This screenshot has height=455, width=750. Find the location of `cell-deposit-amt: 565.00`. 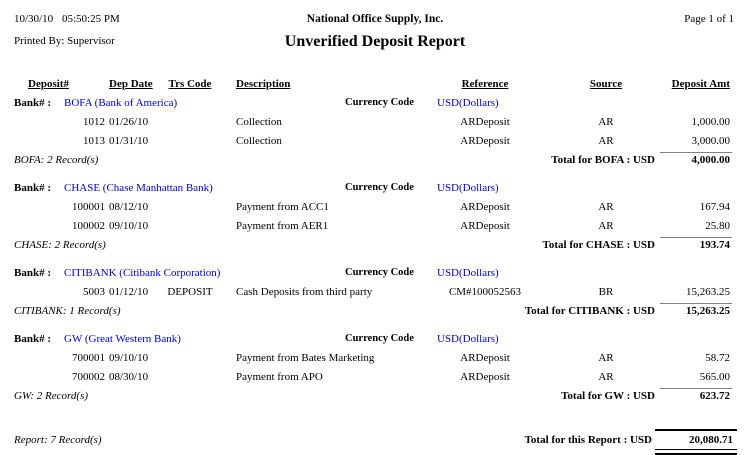

cell-deposit-amt: 565.00 is located at coordinates (714, 377).